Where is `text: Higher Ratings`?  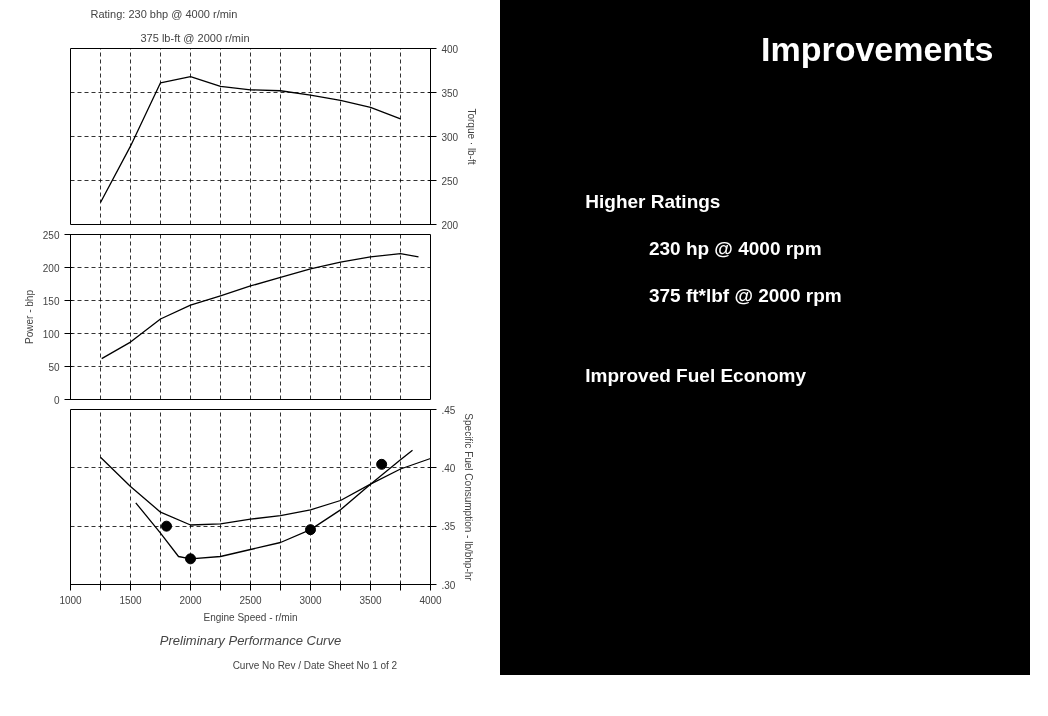 text: Higher Ratings is located at coordinates (653, 201).